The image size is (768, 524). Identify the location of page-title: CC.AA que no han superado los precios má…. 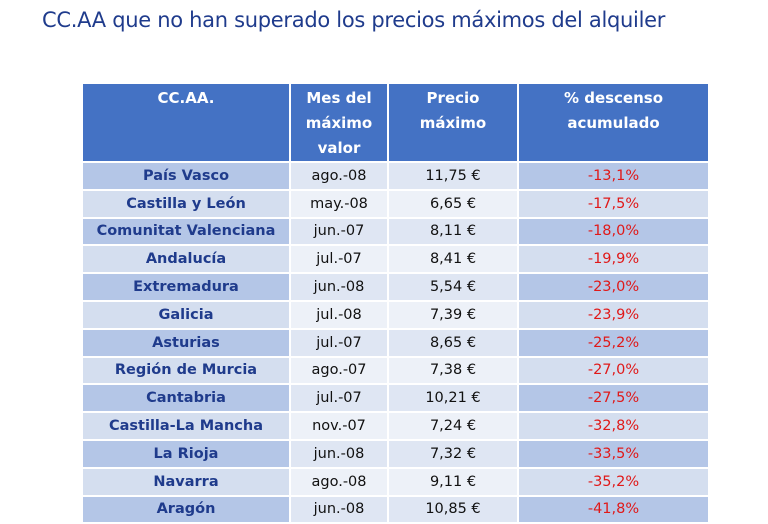
(354, 20).